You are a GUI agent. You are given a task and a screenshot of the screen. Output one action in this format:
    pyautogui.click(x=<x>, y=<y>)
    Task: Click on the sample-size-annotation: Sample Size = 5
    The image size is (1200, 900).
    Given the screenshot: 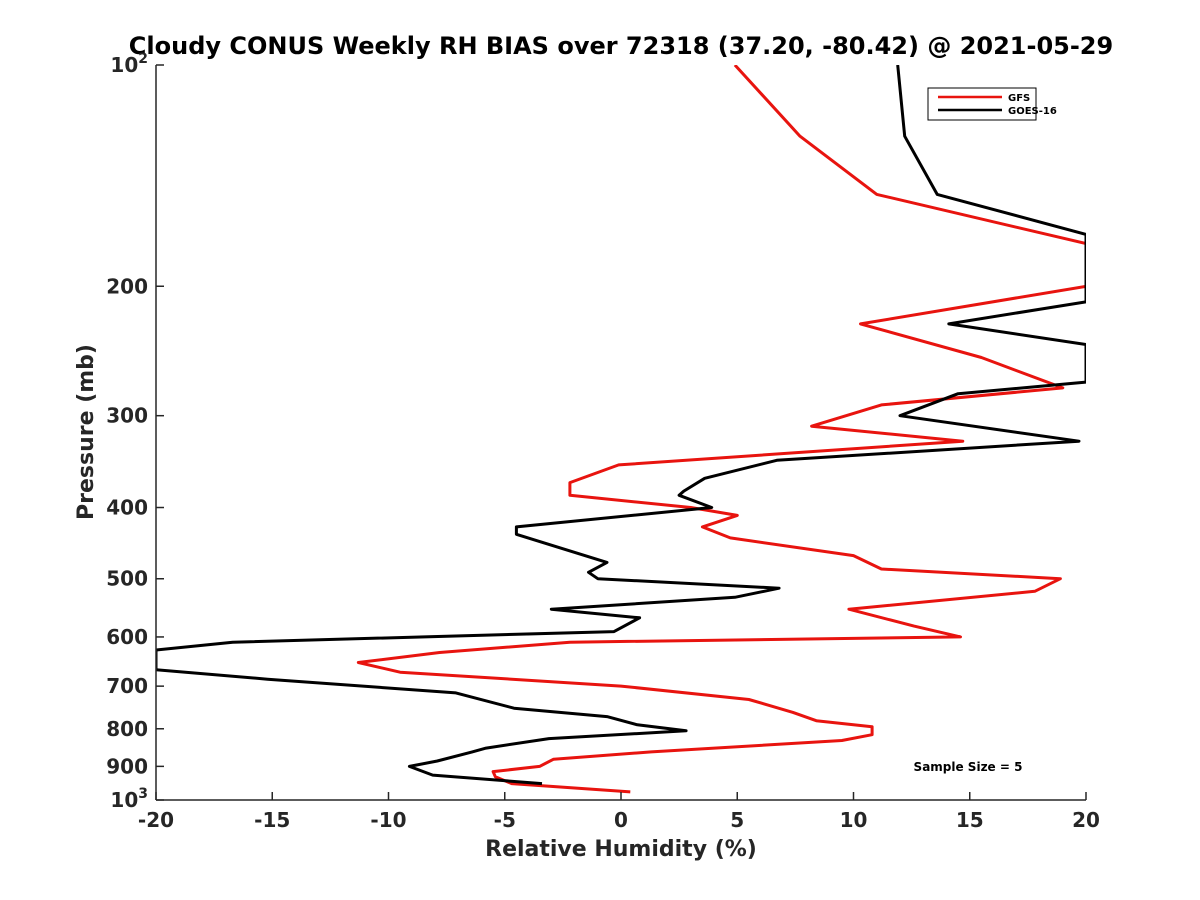 What is the action you would take?
    pyautogui.click(x=968, y=767)
    